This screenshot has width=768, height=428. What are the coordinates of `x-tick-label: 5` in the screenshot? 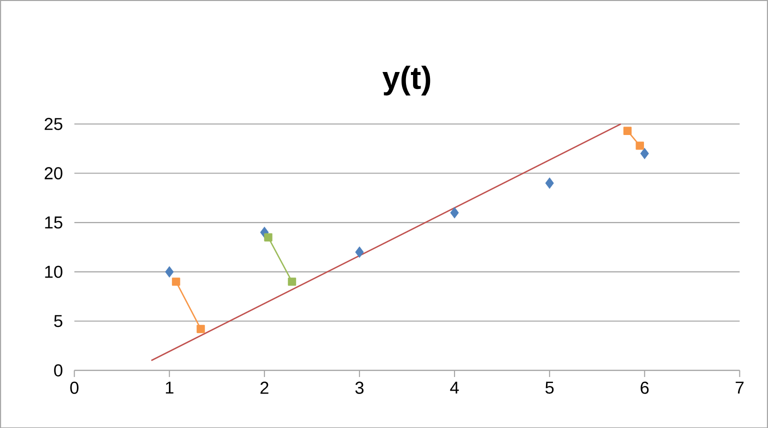 It's located at (549, 387).